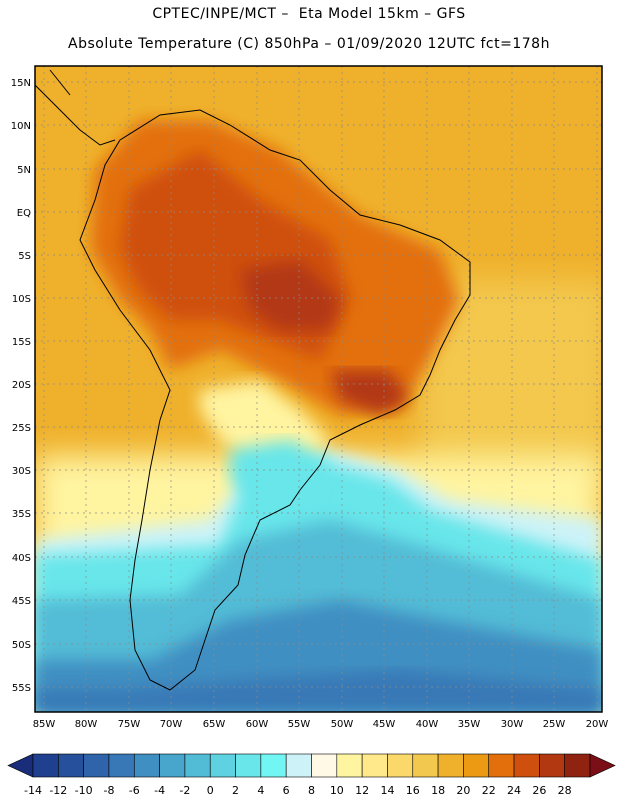 This screenshot has height=800, width=618. Describe the element at coordinates (21, 514) in the screenshot. I see `lat-label: 35S` at that location.